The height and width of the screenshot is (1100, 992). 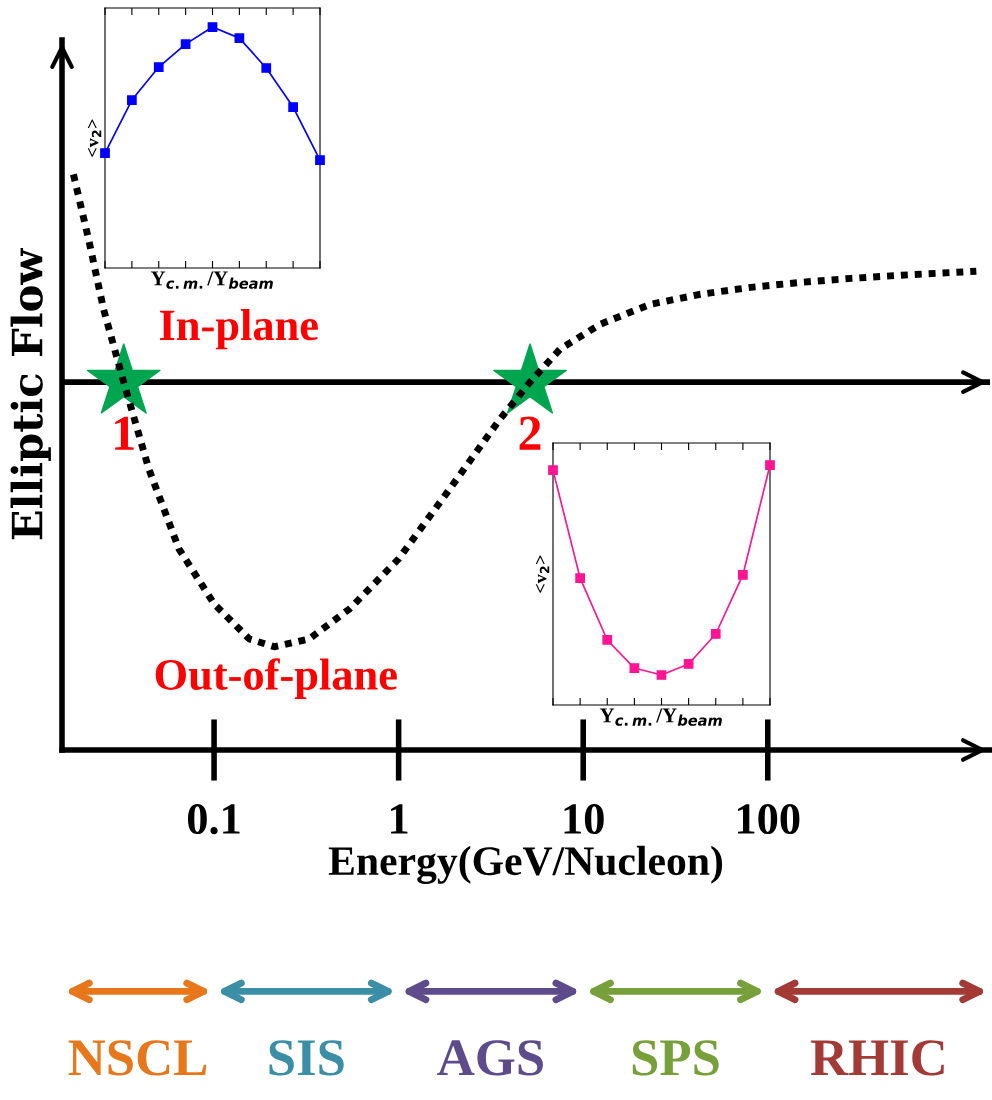 I want to click on x-tick-label: 0.1, so click(x=213, y=819).